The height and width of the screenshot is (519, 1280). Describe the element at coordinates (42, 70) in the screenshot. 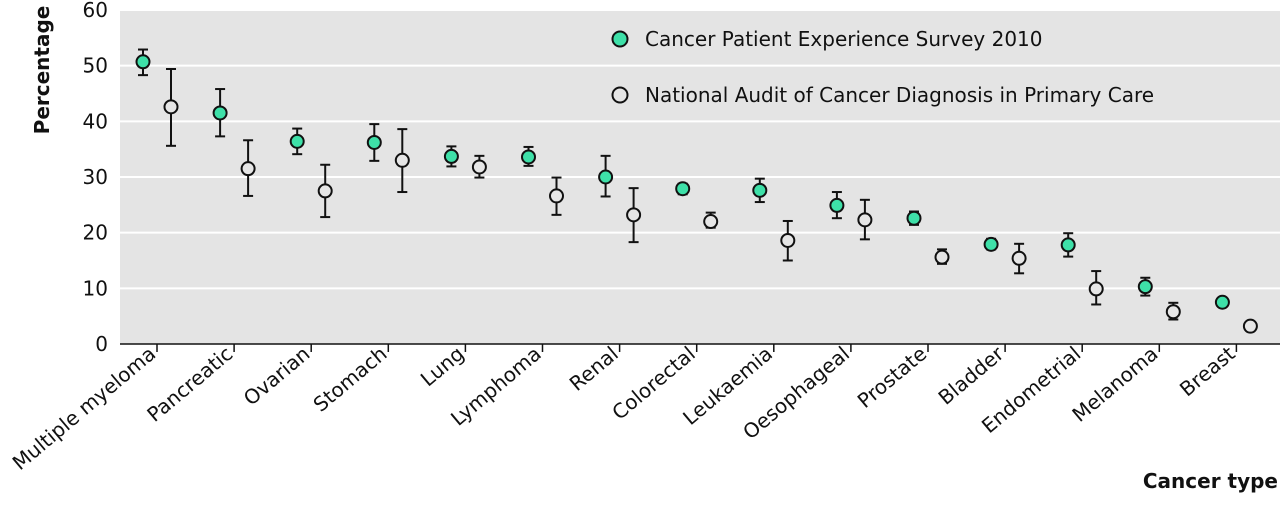

I see `y-axis-title: Percentage` at that location.